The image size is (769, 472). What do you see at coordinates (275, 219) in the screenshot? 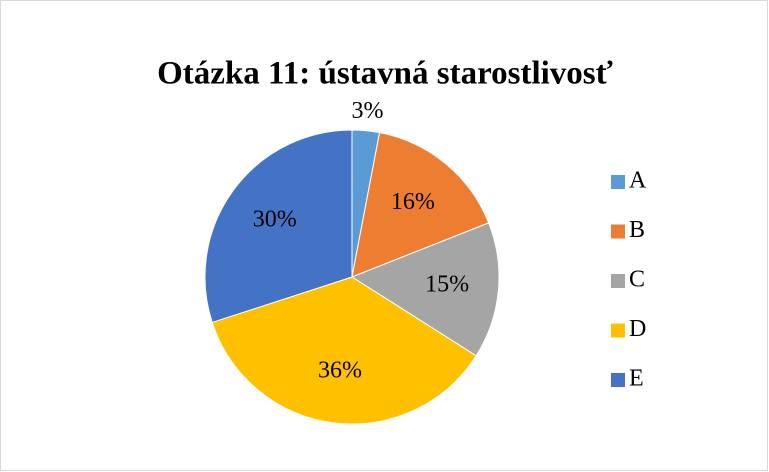
I see `data-label: 30%` at bounding box center [275, 219].